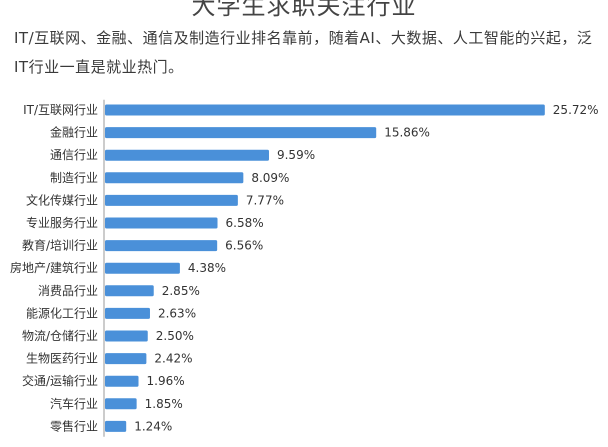 This screenshot has height=447, width=608. What do you see at coordinates (60, 110) in the screenshot?
I see `category-label: IT/互联网行业` at bounding box center [60, 110].